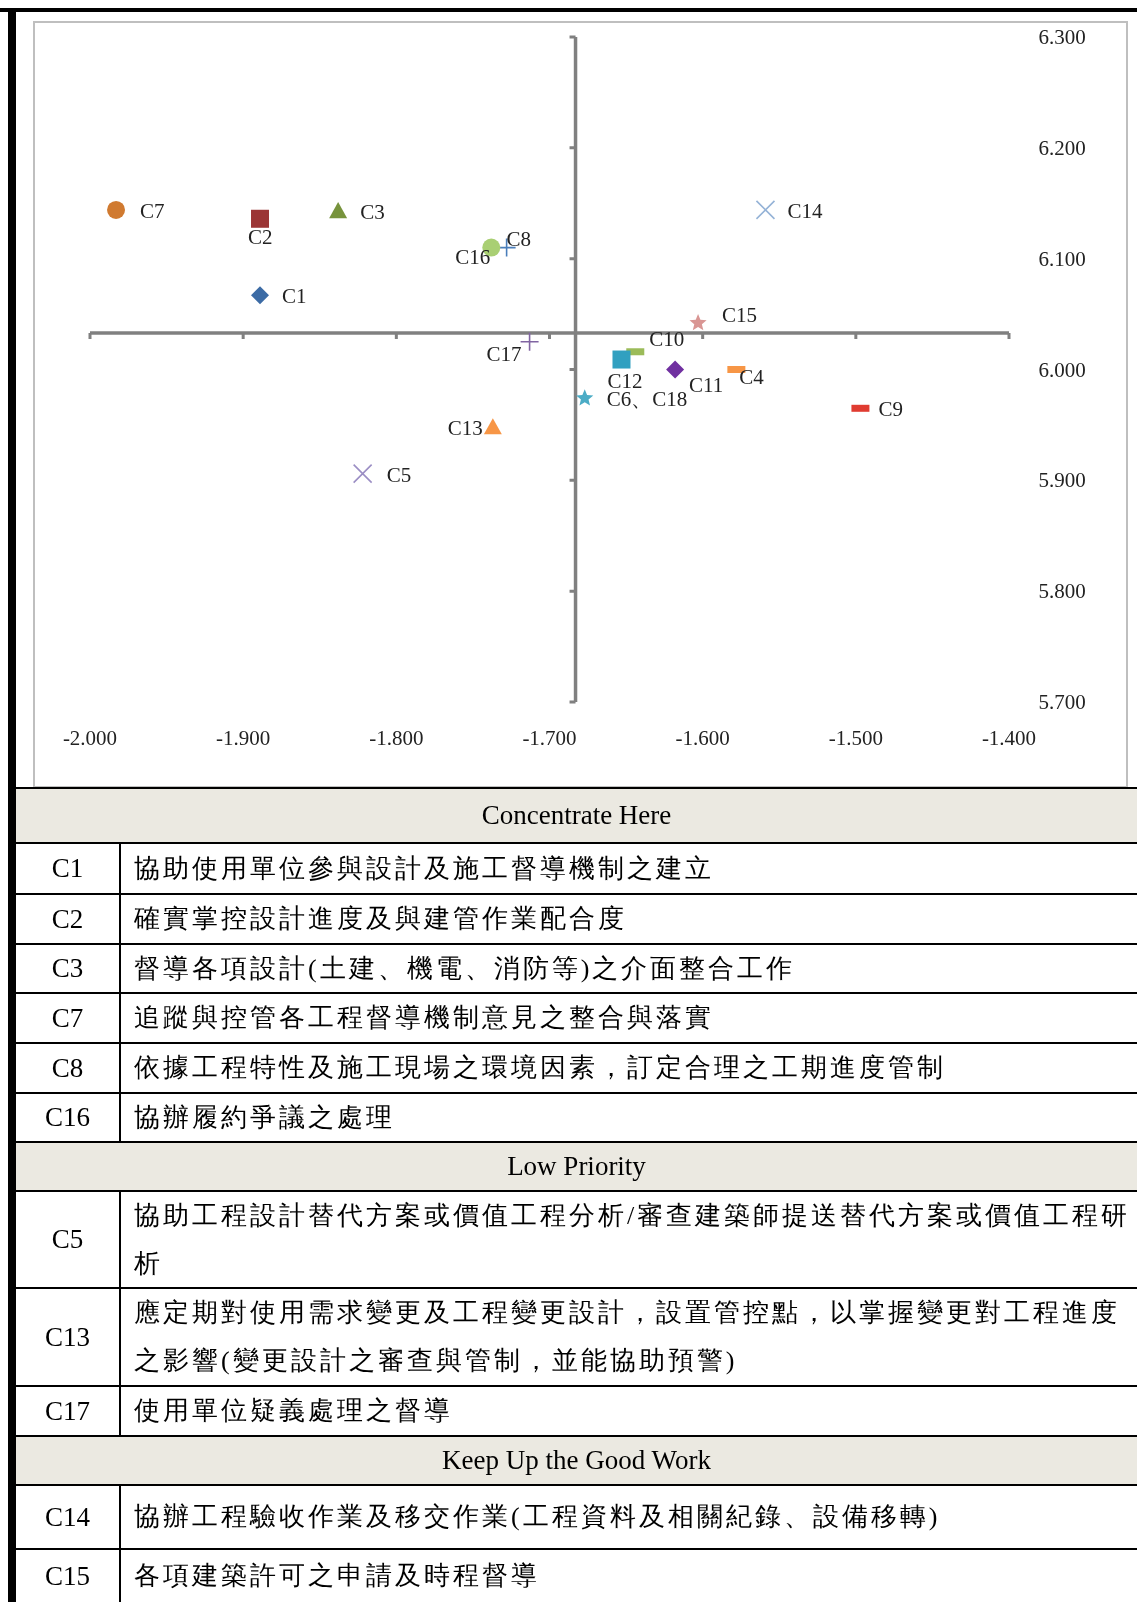 Image resolution: width=1137 pixels, height=1602 pixels. Describe the element at coordinates (805, 210) in the screenshot. I see `series-label: C14` at that location.